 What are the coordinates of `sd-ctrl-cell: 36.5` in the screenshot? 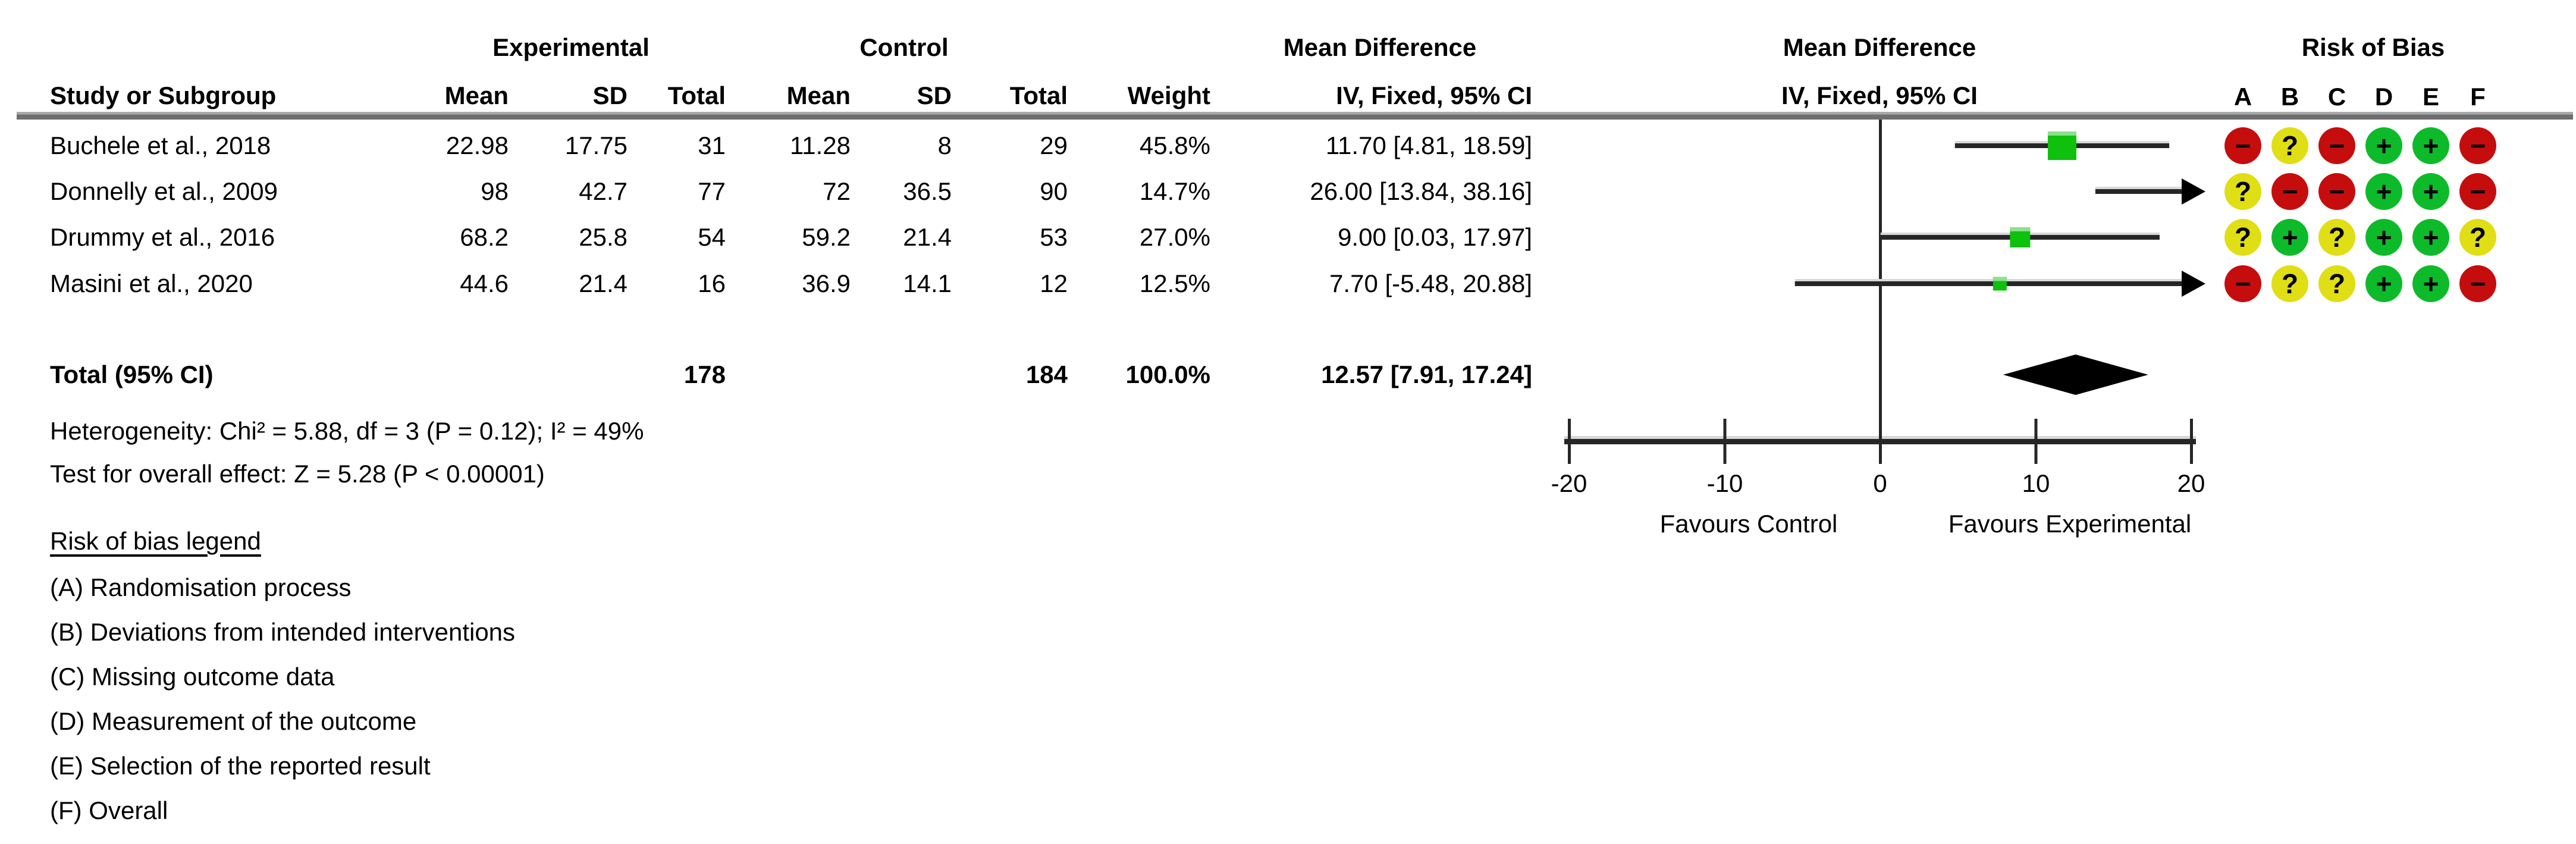 It's located at (927, 191).